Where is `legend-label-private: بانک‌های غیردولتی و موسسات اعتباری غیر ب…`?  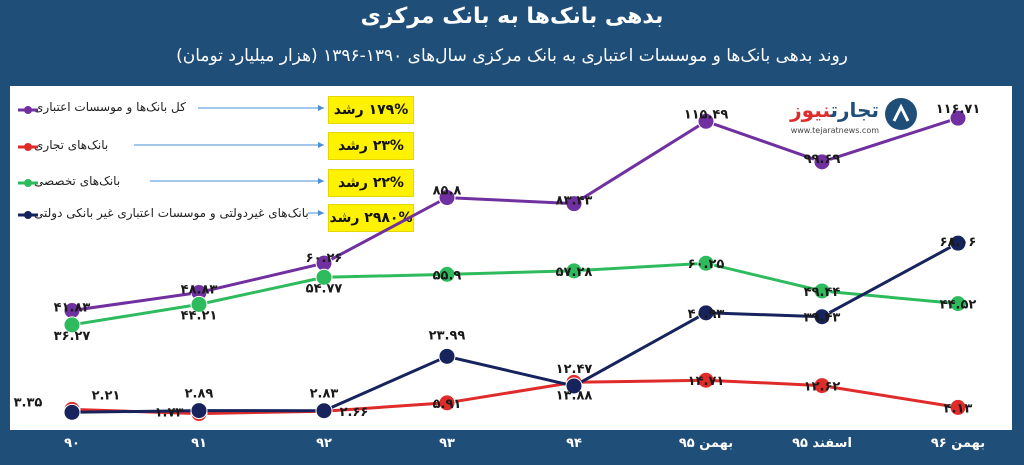 legend-label-private: بانک‌های غیردولتی و موسسات اعتباری غیر ب… is located at coordinates (171, 213).